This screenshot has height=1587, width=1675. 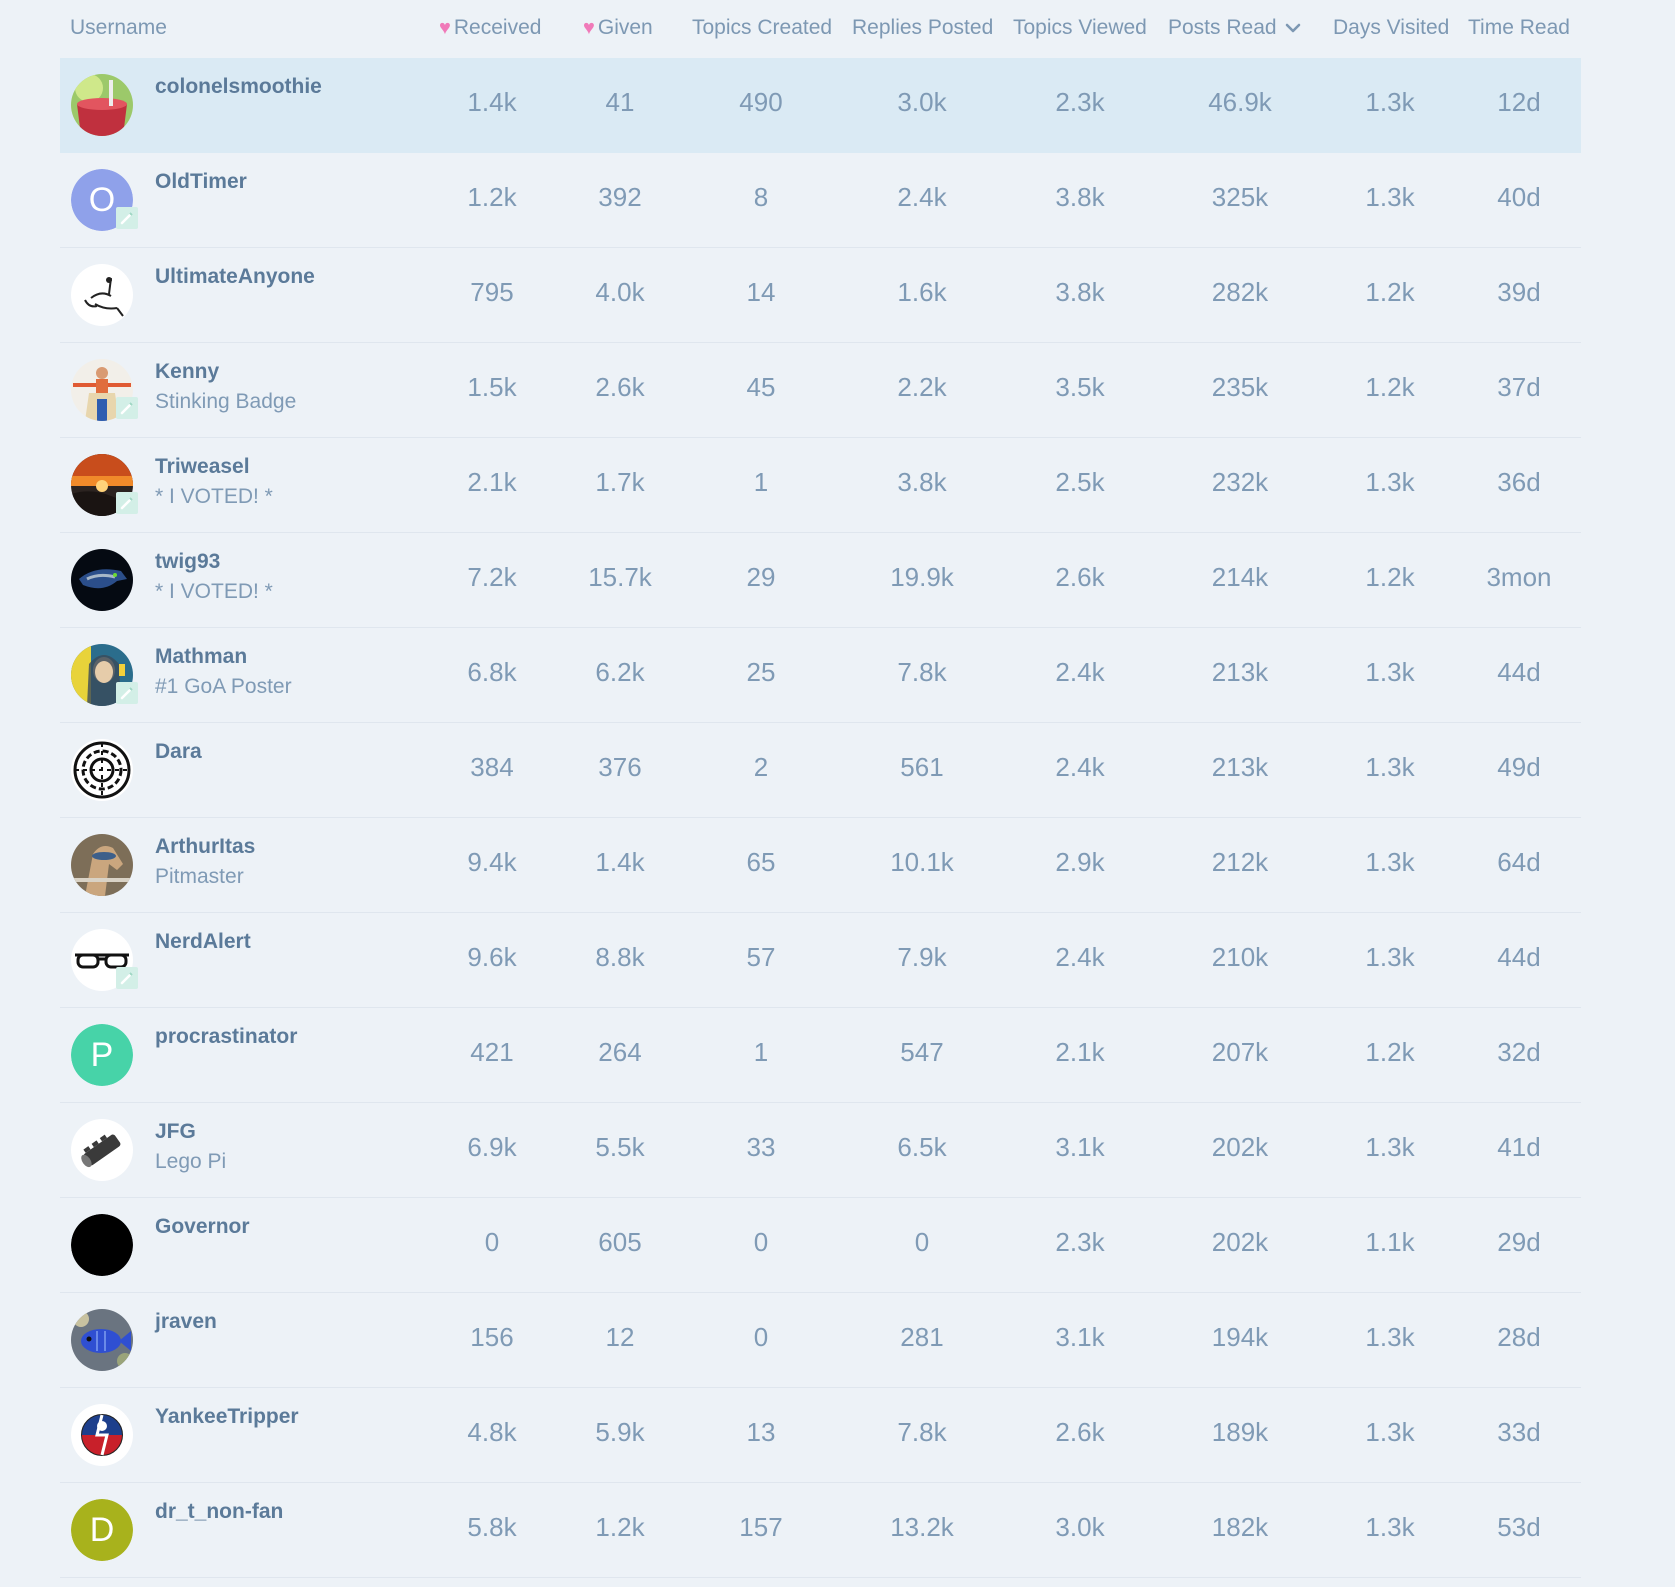 What do you see at coordinates (1519, 27) in the screenshot?
I see `header-time-read: Time Read` at bounding box center [1519, 27].